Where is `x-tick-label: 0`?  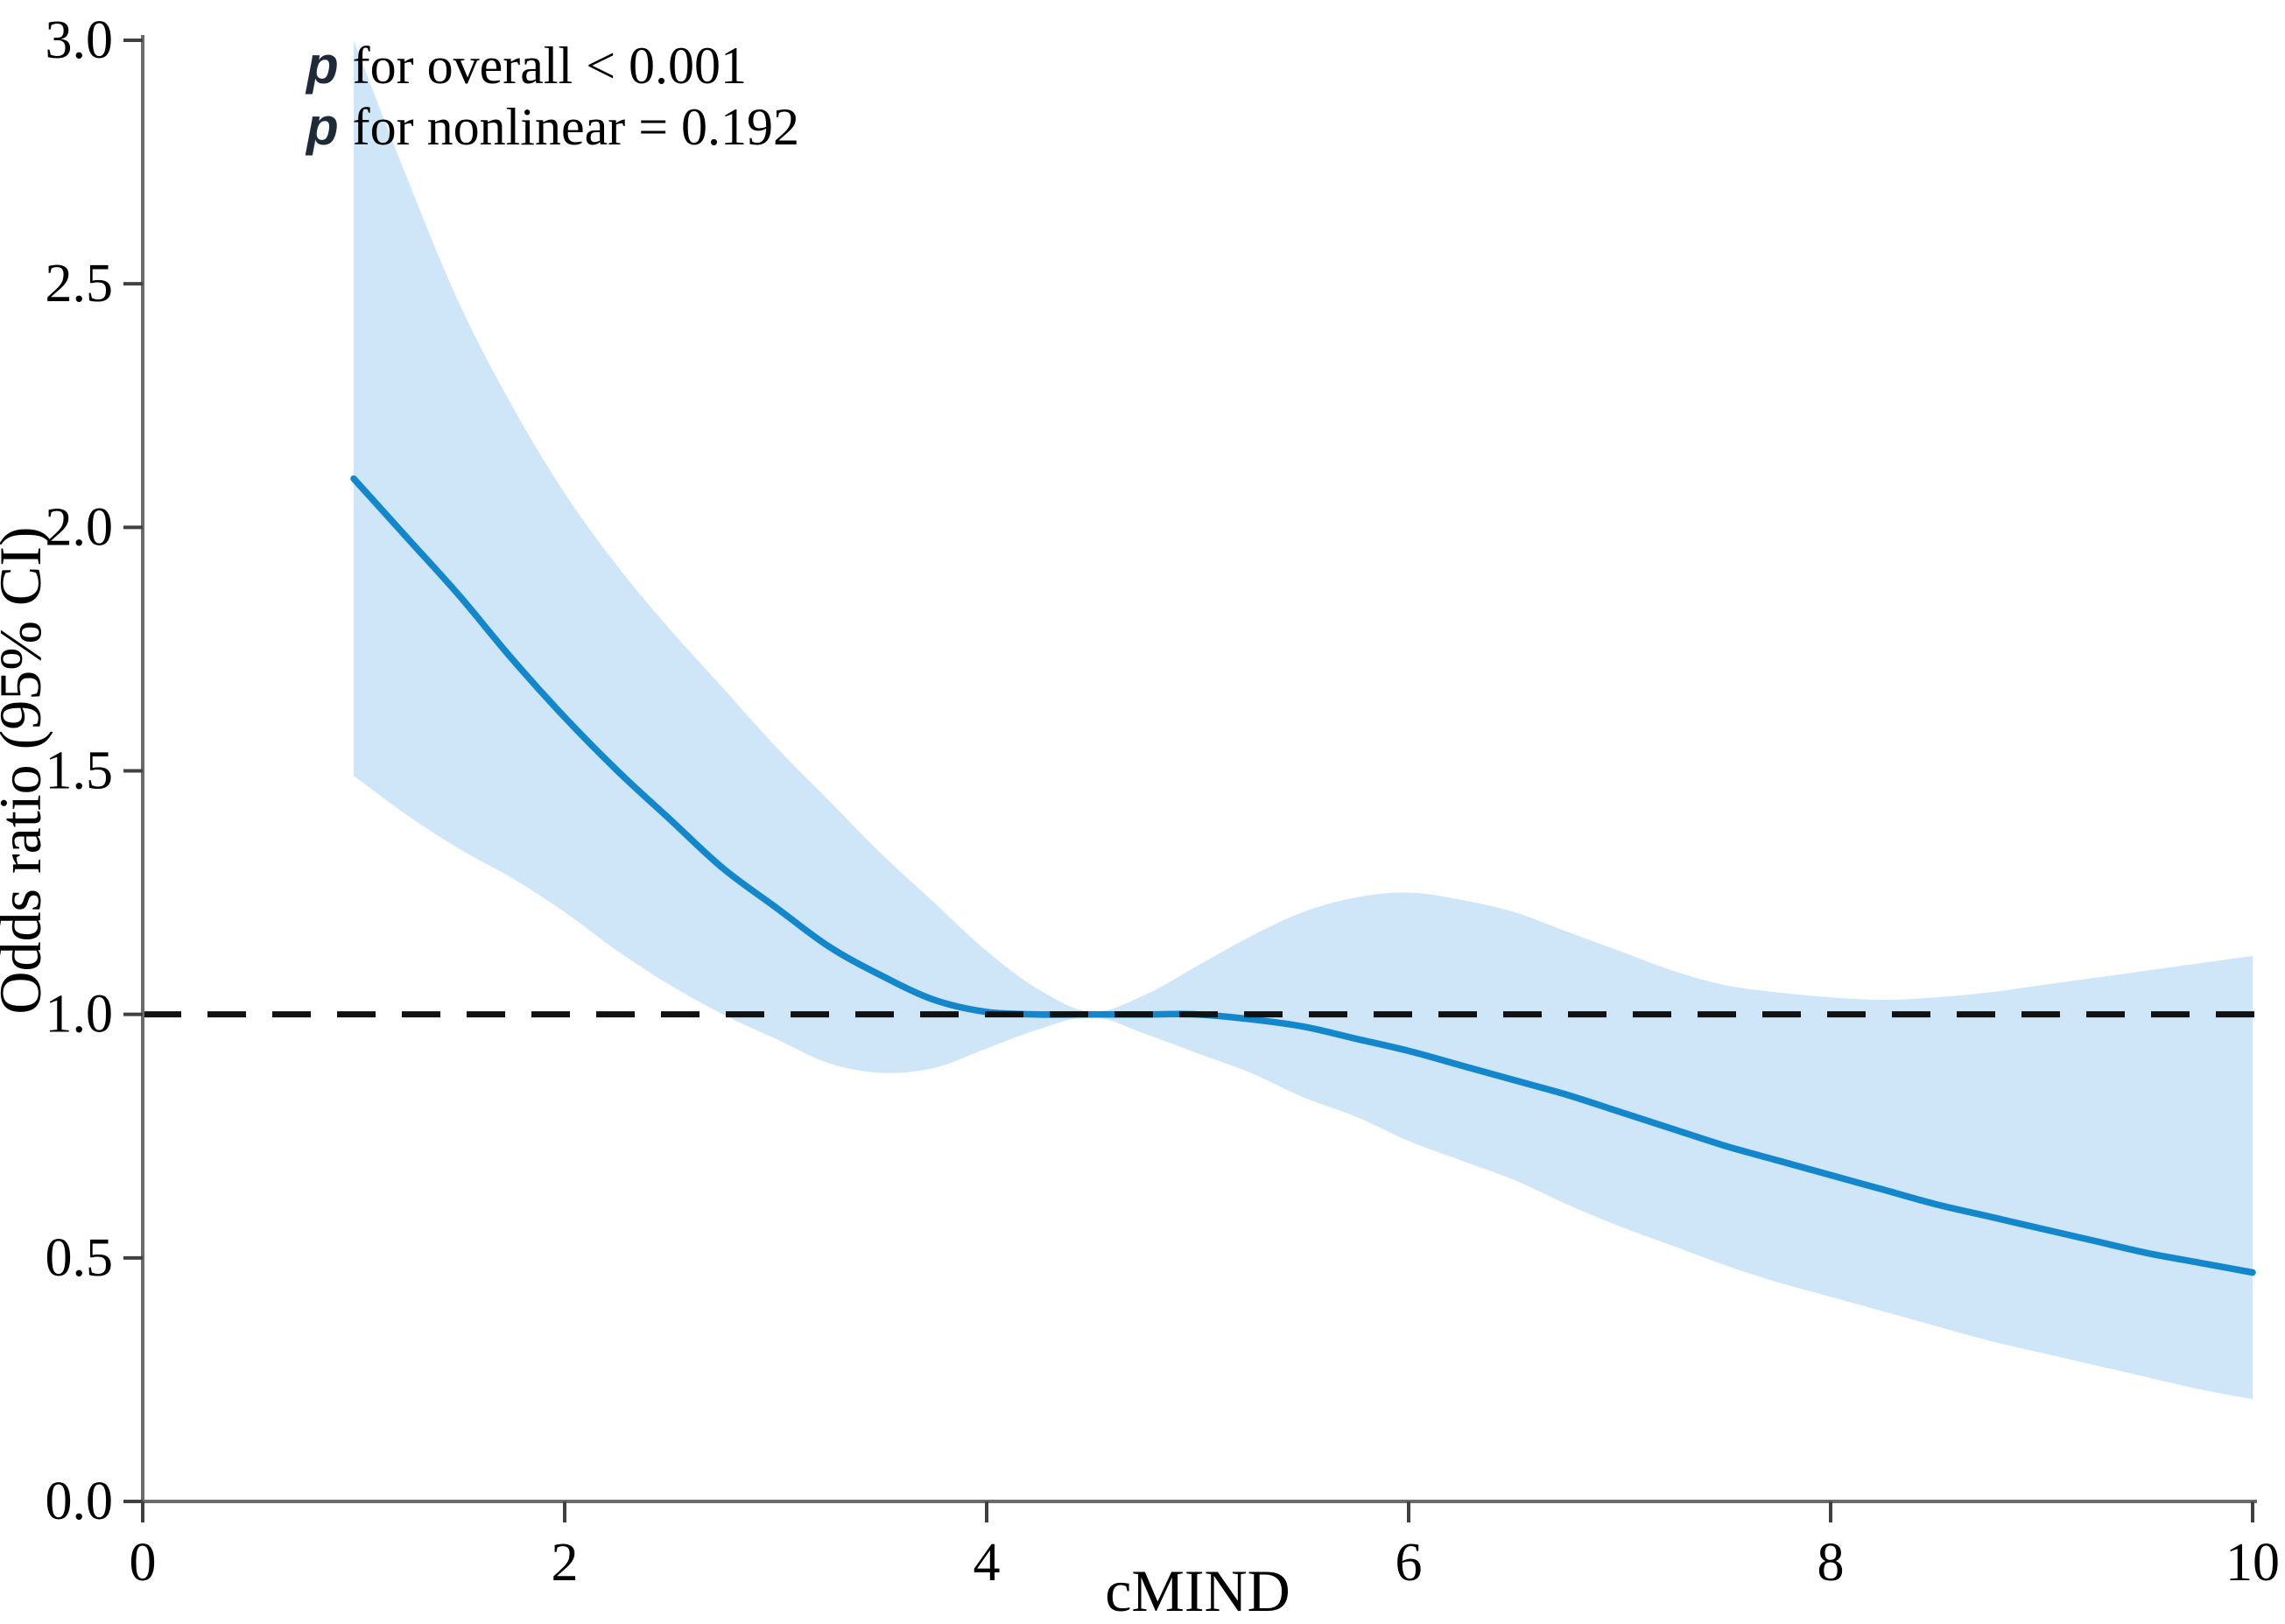 x-tick-label: 0 is located at coordinates (143, 1562).